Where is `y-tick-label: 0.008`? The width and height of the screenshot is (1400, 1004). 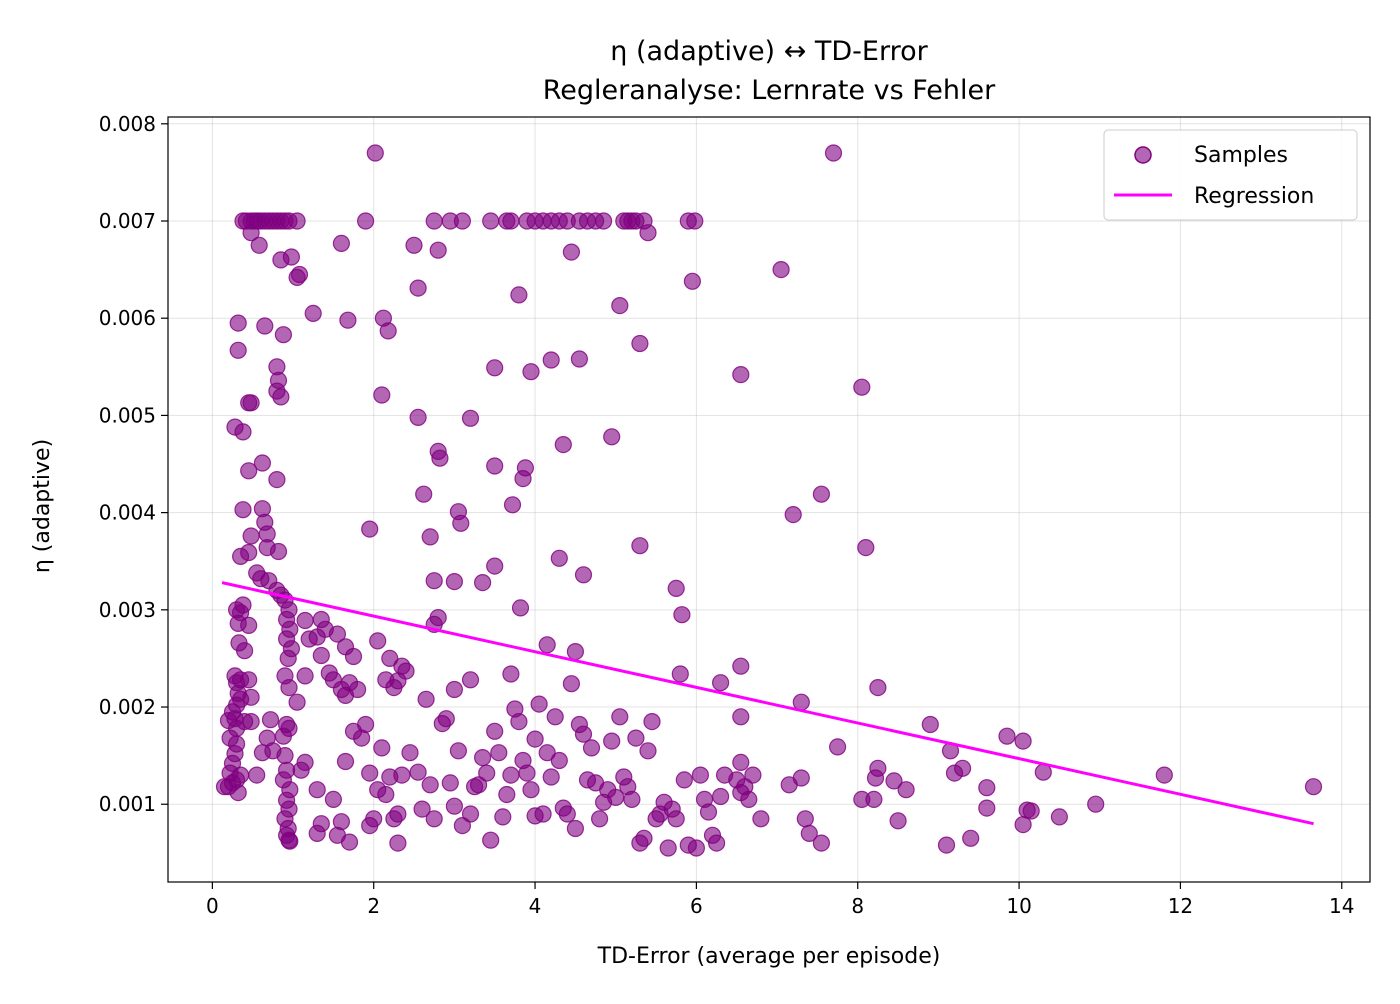 y-tick-label: 0.008 is located at coordinates (127, 124).